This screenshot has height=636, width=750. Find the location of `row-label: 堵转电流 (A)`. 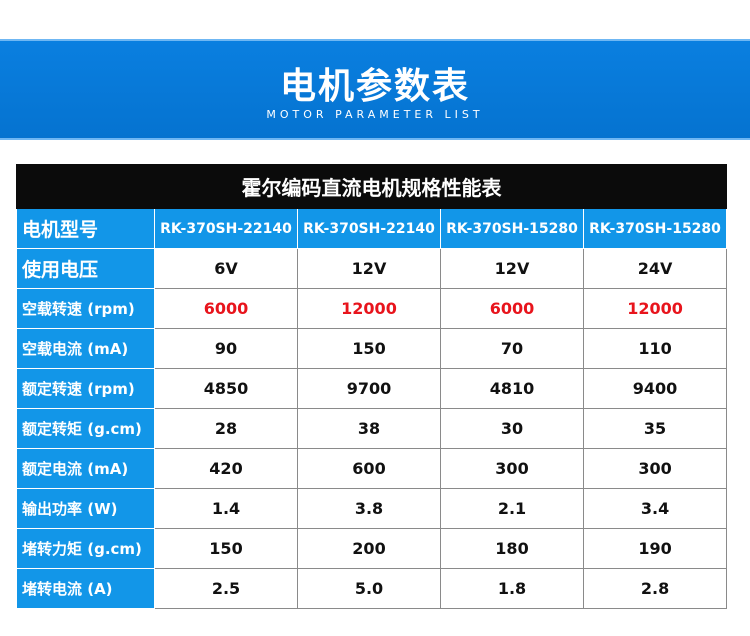

row-label: 堵转电流 (A) is located at coordinates (85, 588).